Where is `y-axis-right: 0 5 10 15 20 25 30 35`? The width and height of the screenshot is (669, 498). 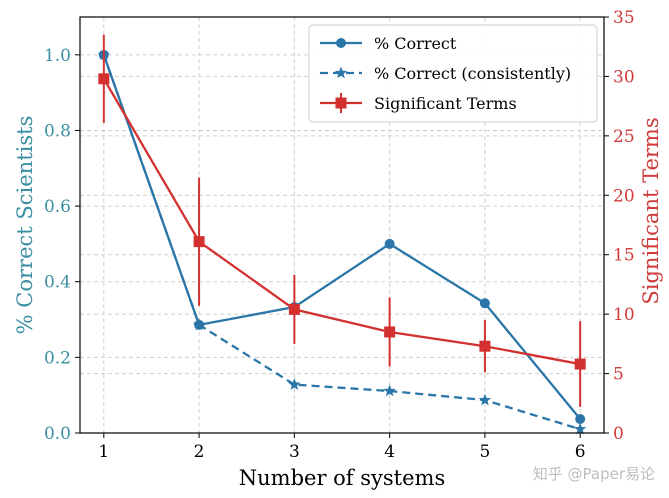 y-axis-right: 0 5 10 15 20 25 30 35 is located at coordinates (619, 226).